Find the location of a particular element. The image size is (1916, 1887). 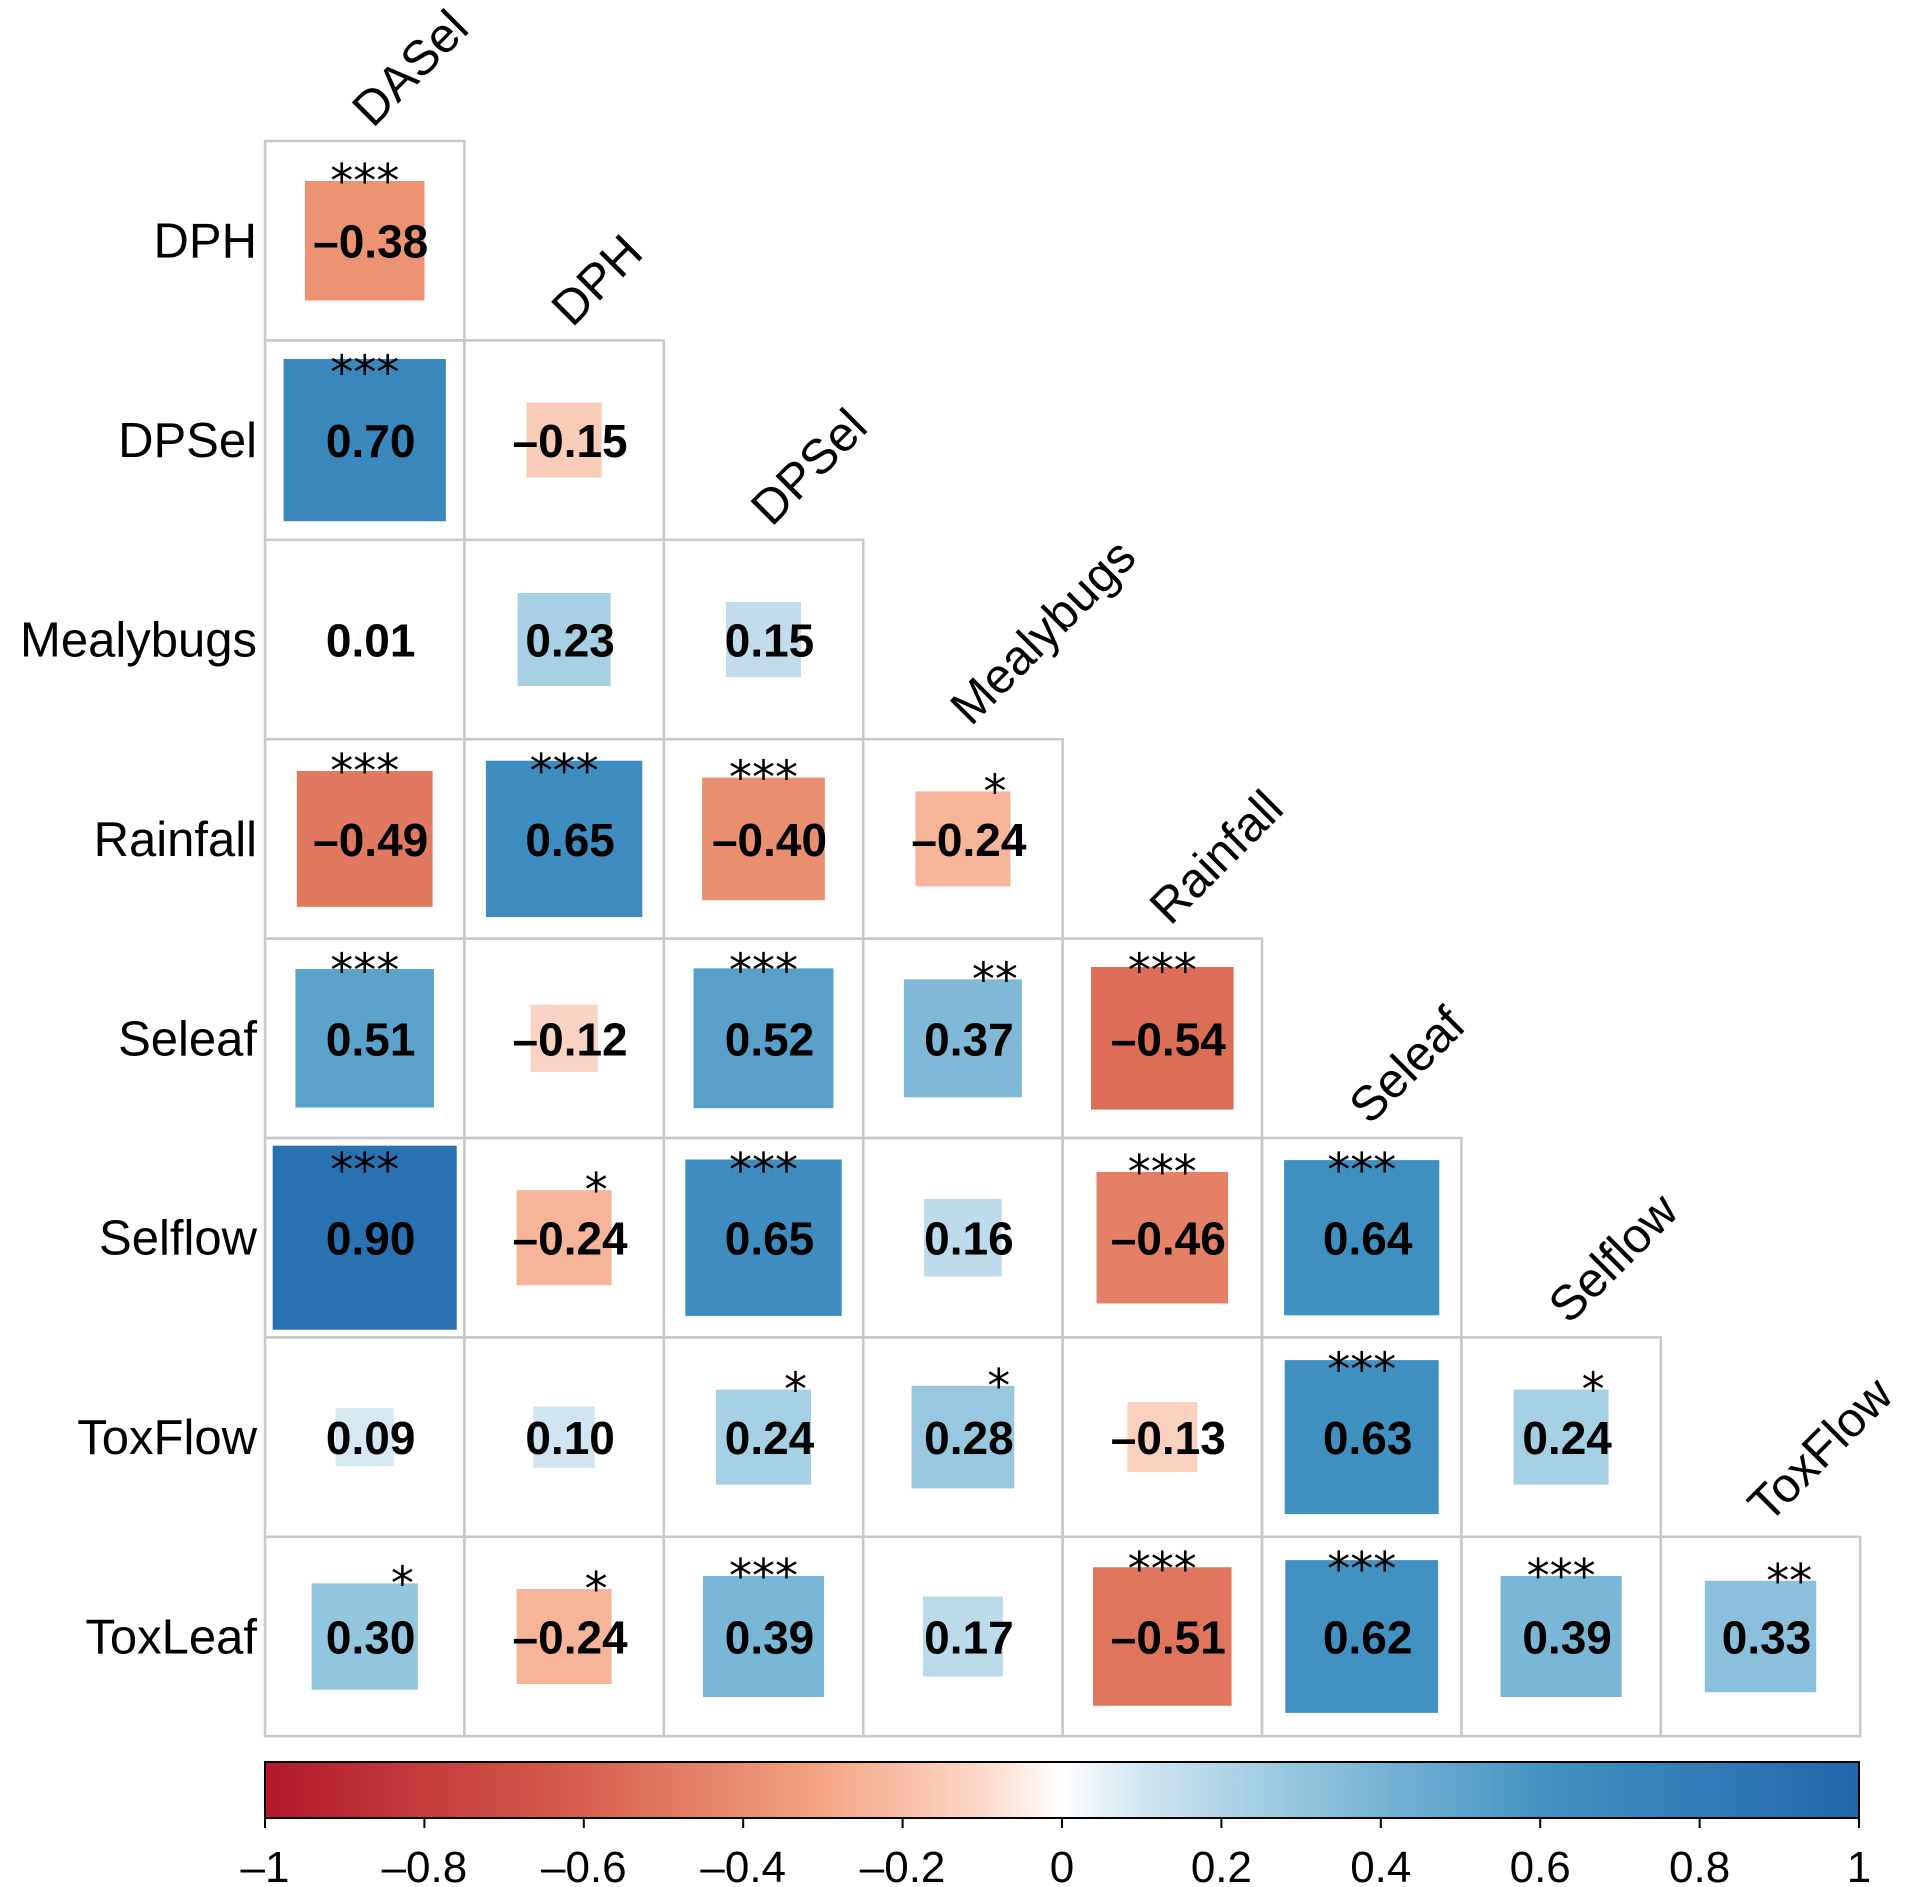

cell-square-toxflow-dph is located at coordinates (564, 1437).